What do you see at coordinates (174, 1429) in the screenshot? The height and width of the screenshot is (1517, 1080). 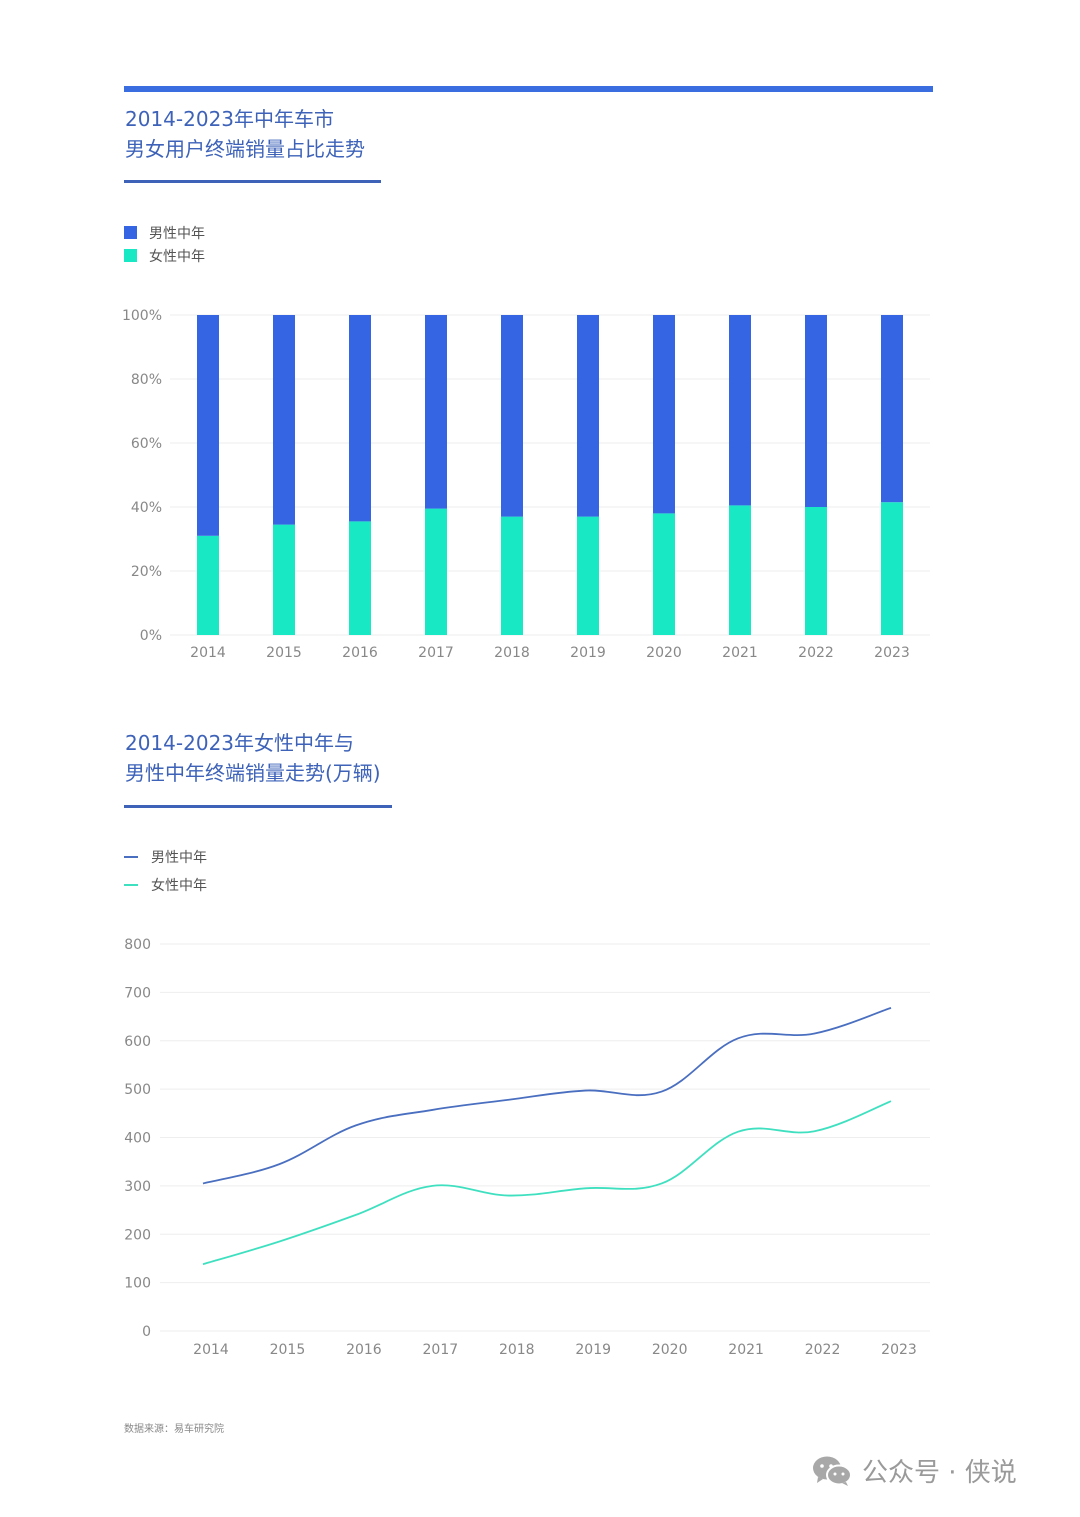 I see `data-source-note: 数据来源：易车研究院` at bounding box center [174, 1429].